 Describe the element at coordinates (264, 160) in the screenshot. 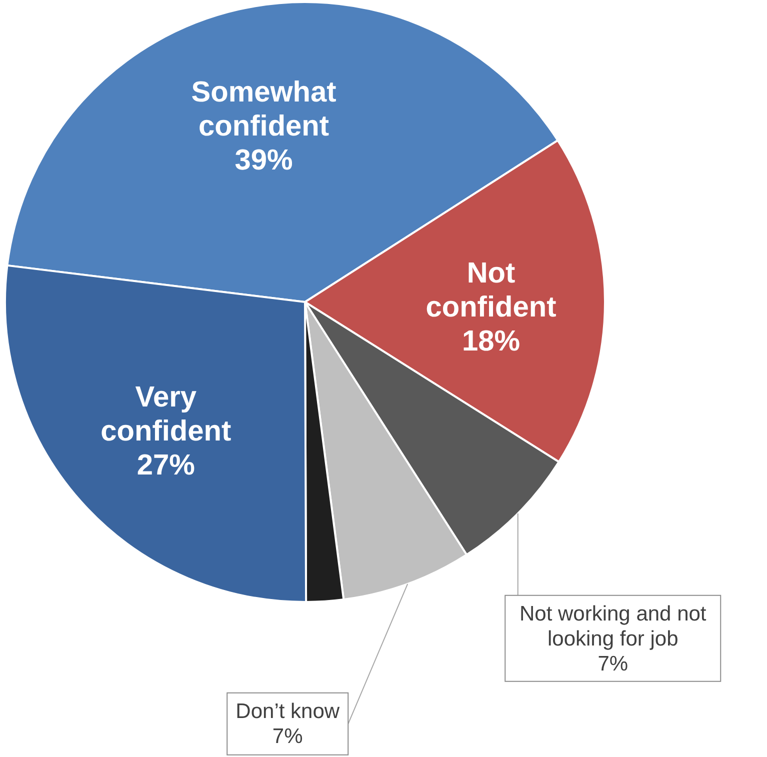

I see `data-label: 39%` at that location.